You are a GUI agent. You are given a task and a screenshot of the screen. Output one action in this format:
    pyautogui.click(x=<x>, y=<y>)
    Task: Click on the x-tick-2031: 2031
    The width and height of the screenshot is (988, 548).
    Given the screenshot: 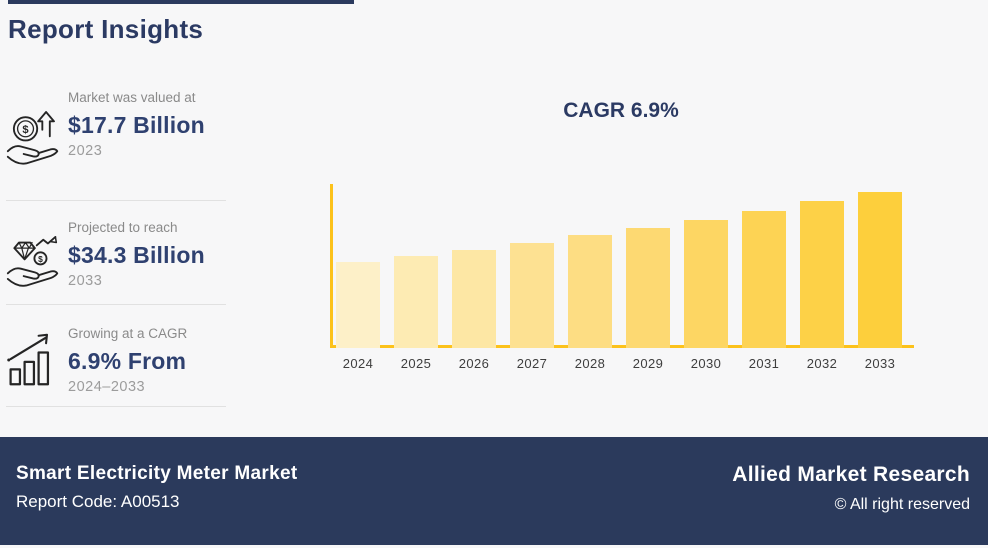 What is the action you would take?
    pyautogui.click(x=764, y=363)
    